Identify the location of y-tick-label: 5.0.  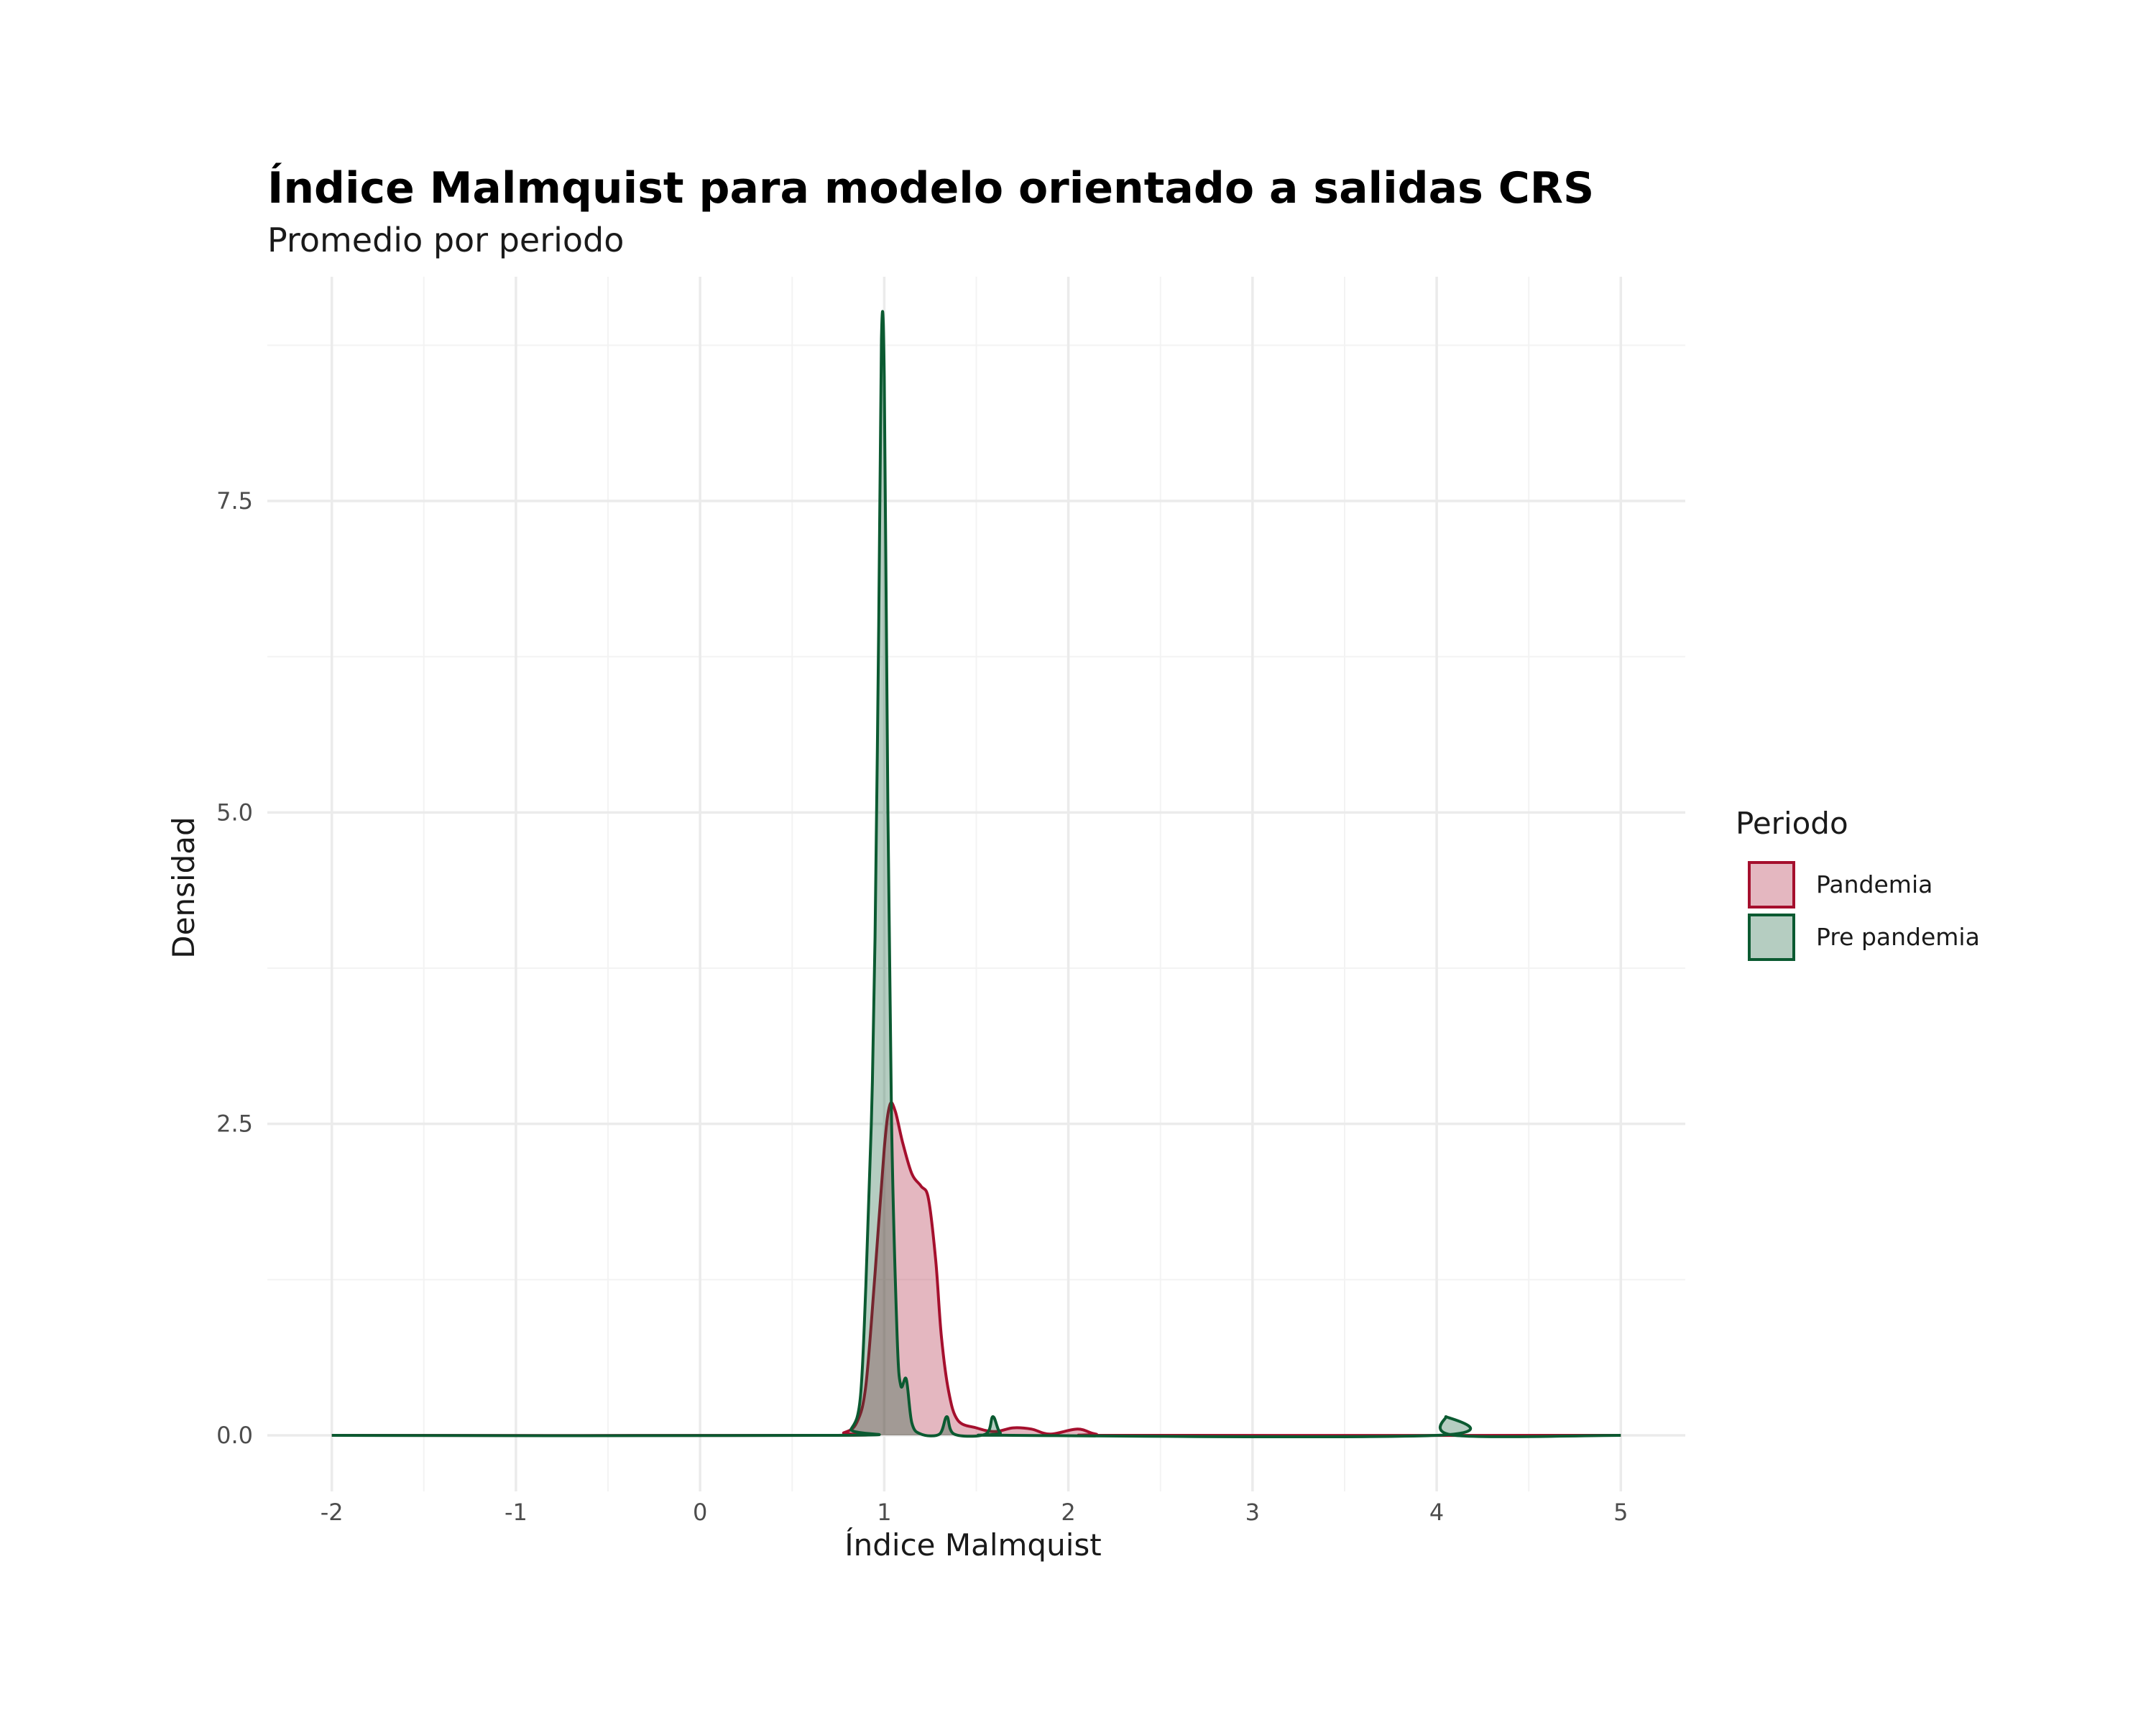
(234, 812).